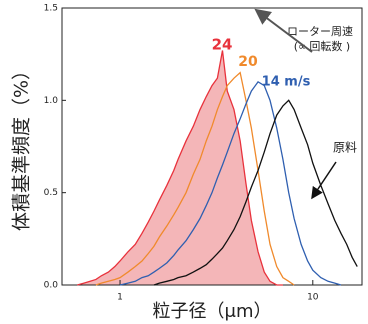 This screenshot has width=368, height=324. I want to click on y-axis-label: 体積基準頻度（%）, so click(22, 146).